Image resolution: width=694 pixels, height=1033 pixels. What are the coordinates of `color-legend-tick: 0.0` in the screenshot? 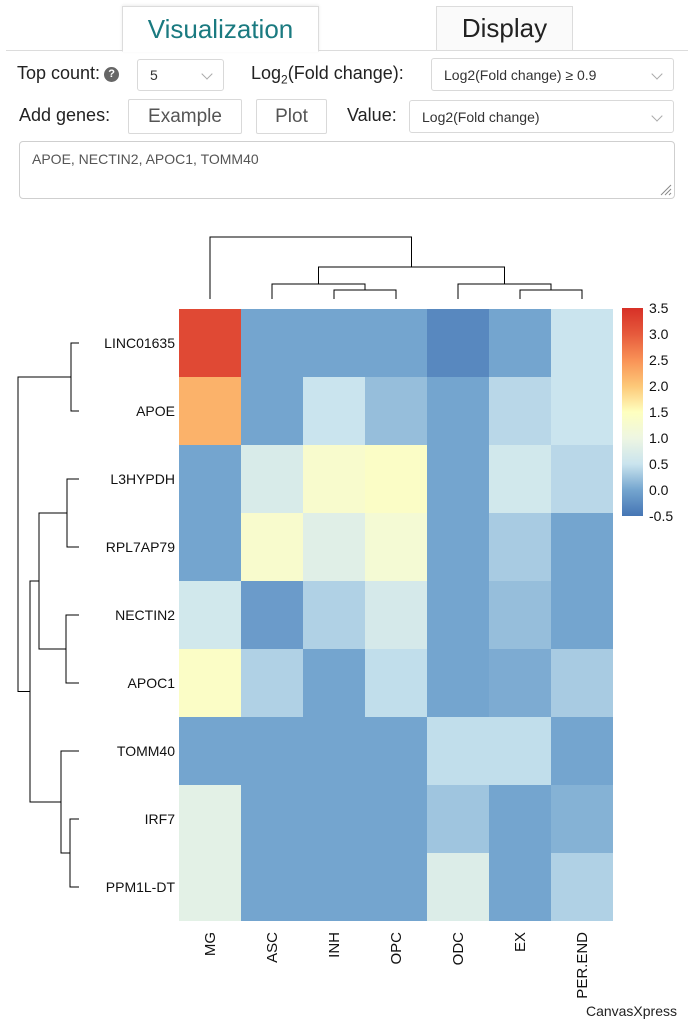 It's located at (659, 490).